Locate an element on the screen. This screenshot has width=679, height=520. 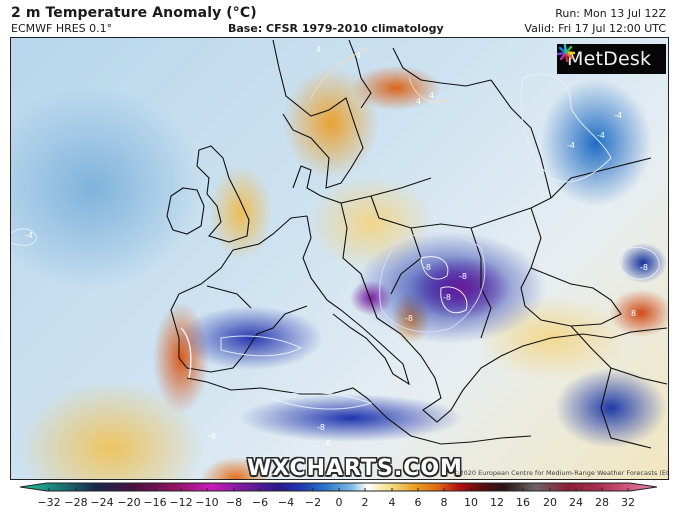
colorbar-tick-label: −4 is located at coordinates (286, 502).